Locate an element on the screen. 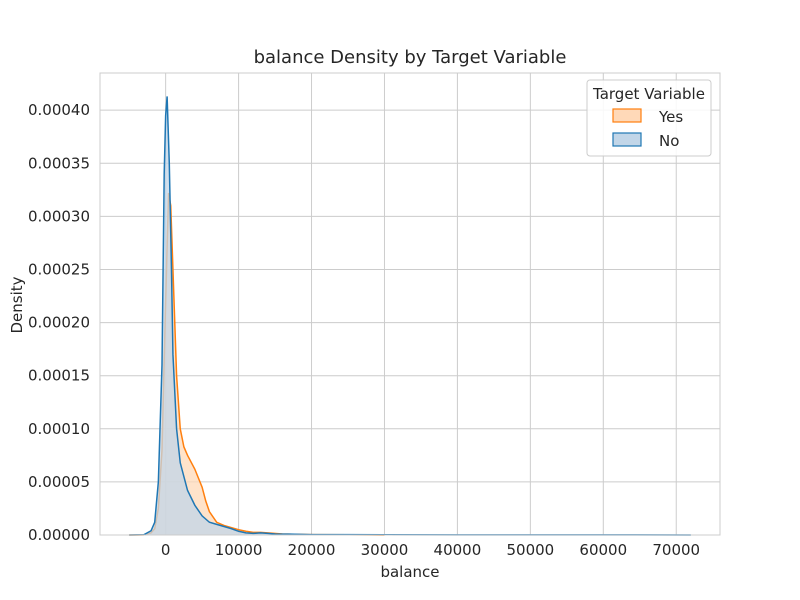 The image size is (800, 600). legend-label-no: No is located at coordinates (669, 141).